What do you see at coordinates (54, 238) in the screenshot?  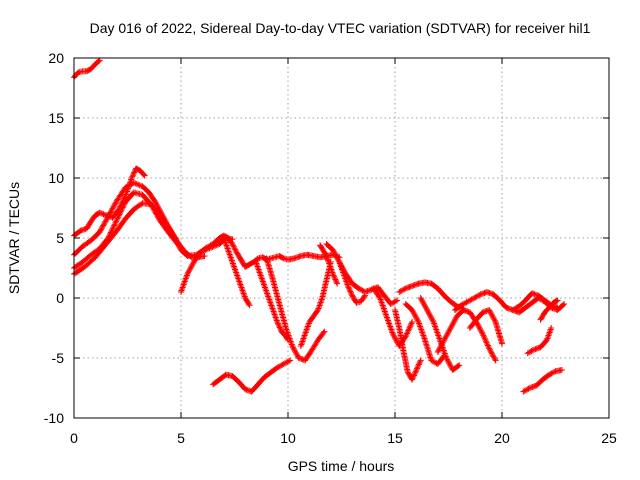 I see `y-tick-labels: -10 -5 0 5 10 15 20` at bounding box center [54, 238].